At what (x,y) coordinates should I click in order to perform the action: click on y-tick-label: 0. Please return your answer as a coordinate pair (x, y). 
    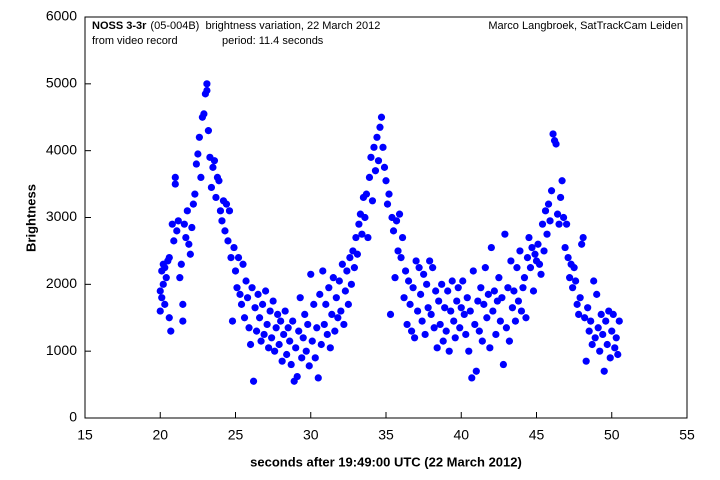
    Looking at the image, I should click on (73, 417).